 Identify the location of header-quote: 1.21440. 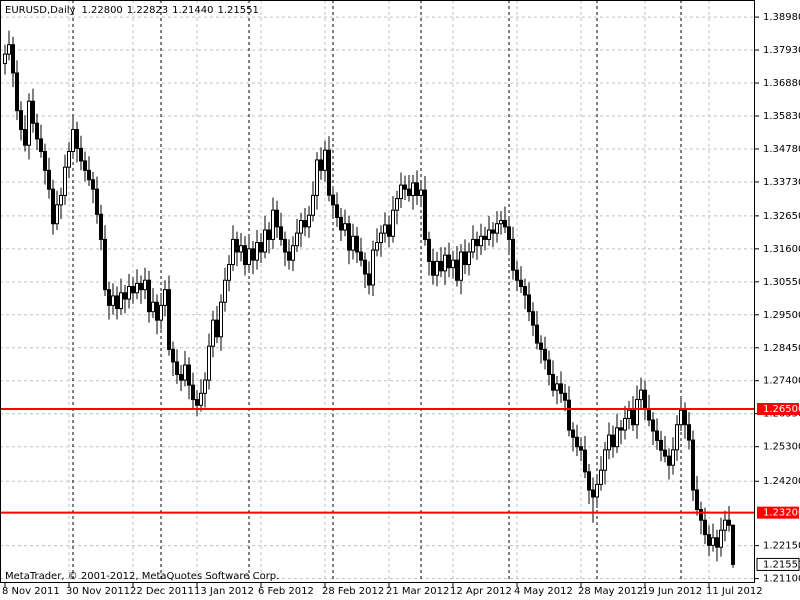
(192, 10).